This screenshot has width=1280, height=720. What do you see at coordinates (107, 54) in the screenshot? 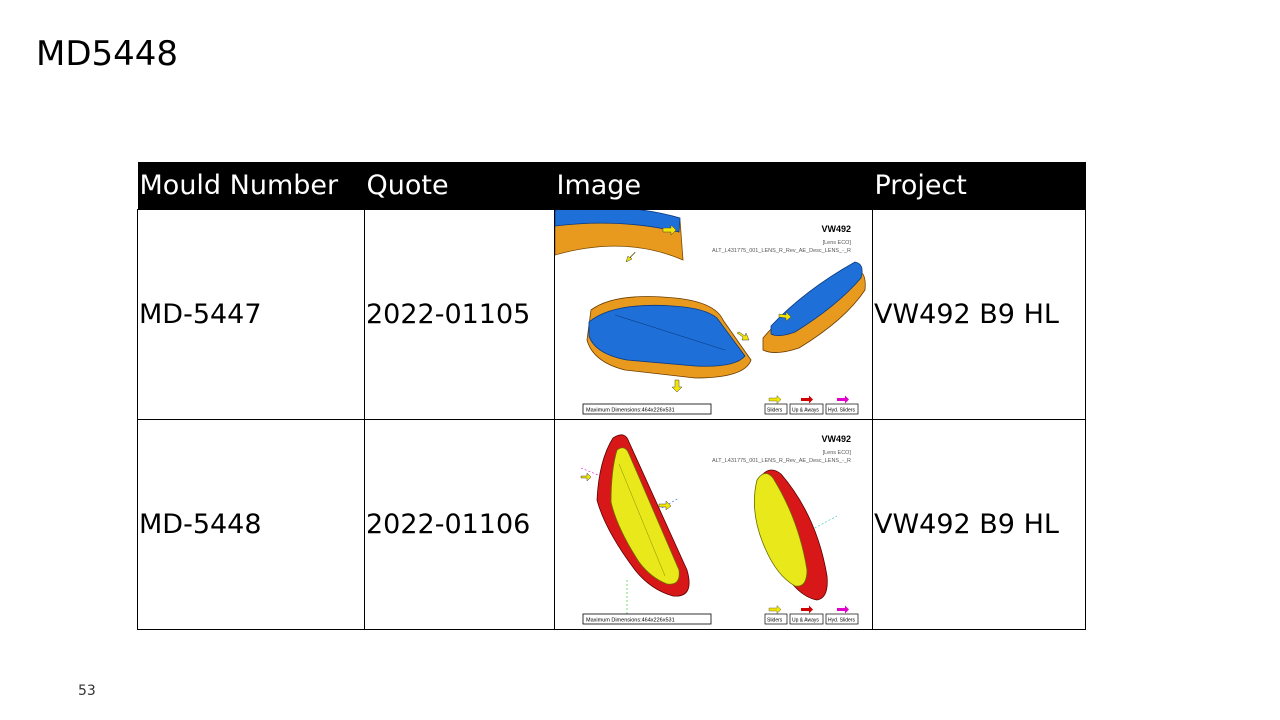
I see `slide-title: MD5448` at bounding box center [107, 54].